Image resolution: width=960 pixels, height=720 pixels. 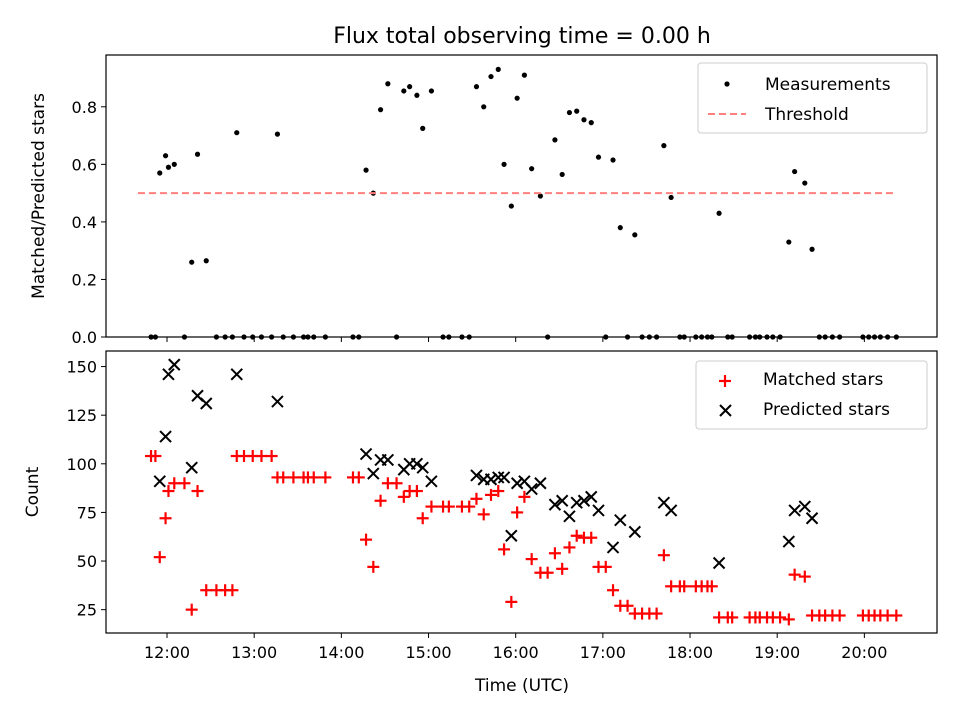 What do you see at coordinates (341, 652) in the screenshot?
I see `x-tick-label: 14:00` at bounding box center [341, 652].